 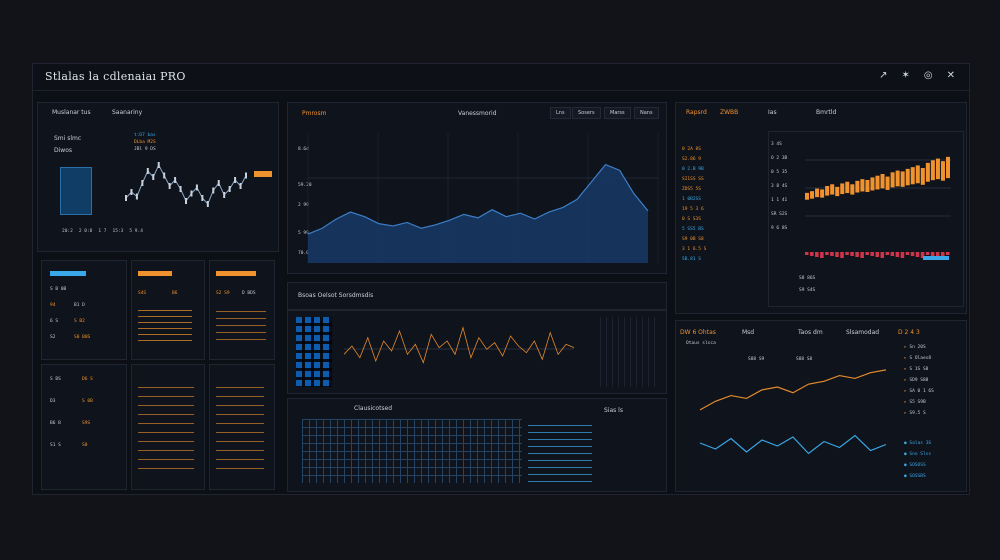 I want to click on center-area-chart, so click(x=483, y=198).